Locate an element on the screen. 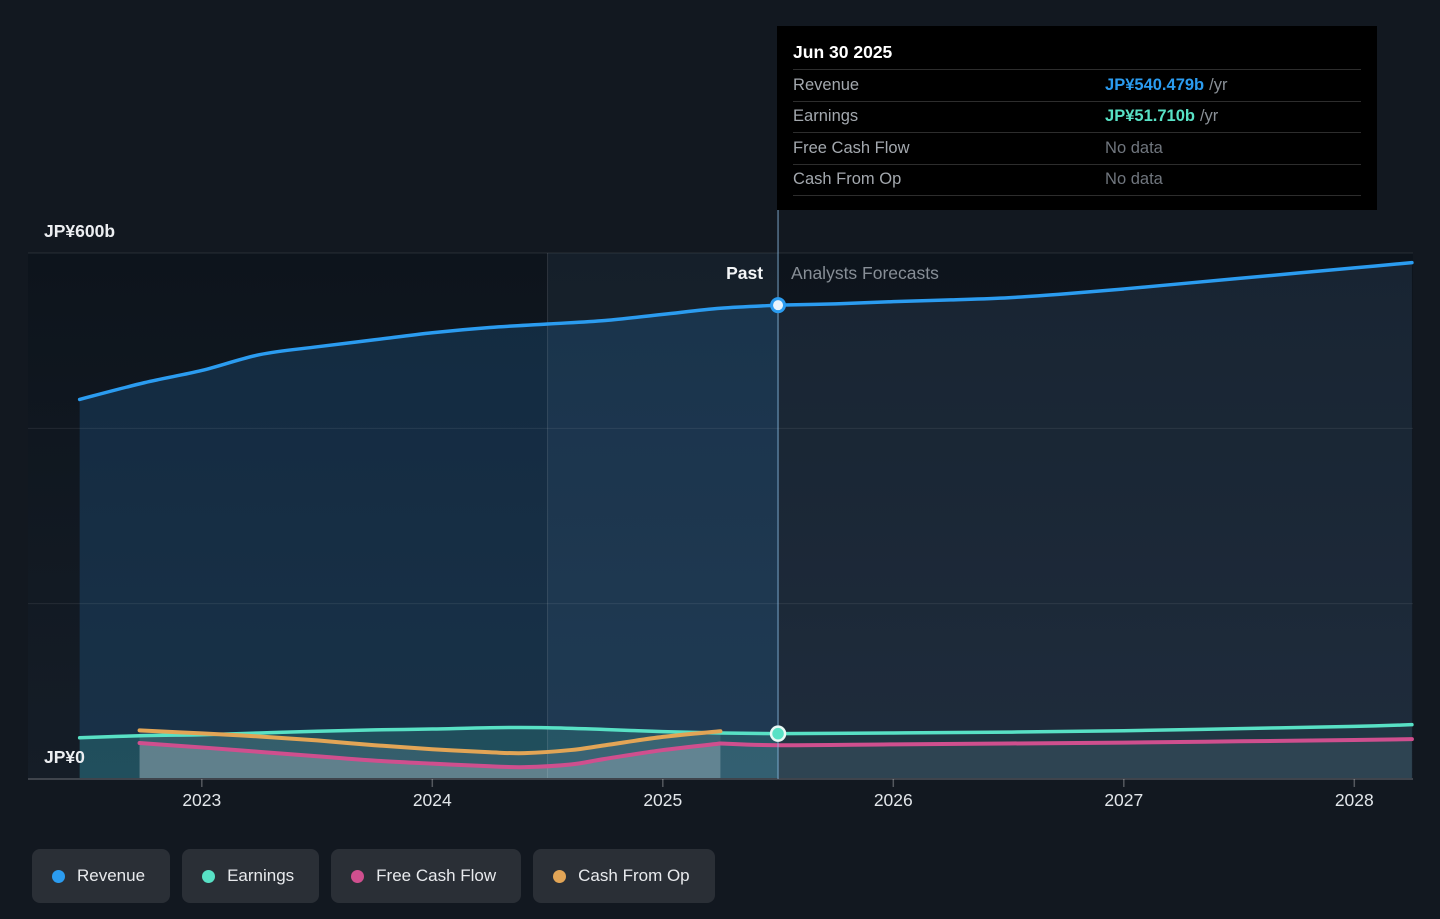 Image resolution: width=1440 pixels, height=919 pixels. cash-from-op-legend-dot-icon is located at coordinates (560, 876).